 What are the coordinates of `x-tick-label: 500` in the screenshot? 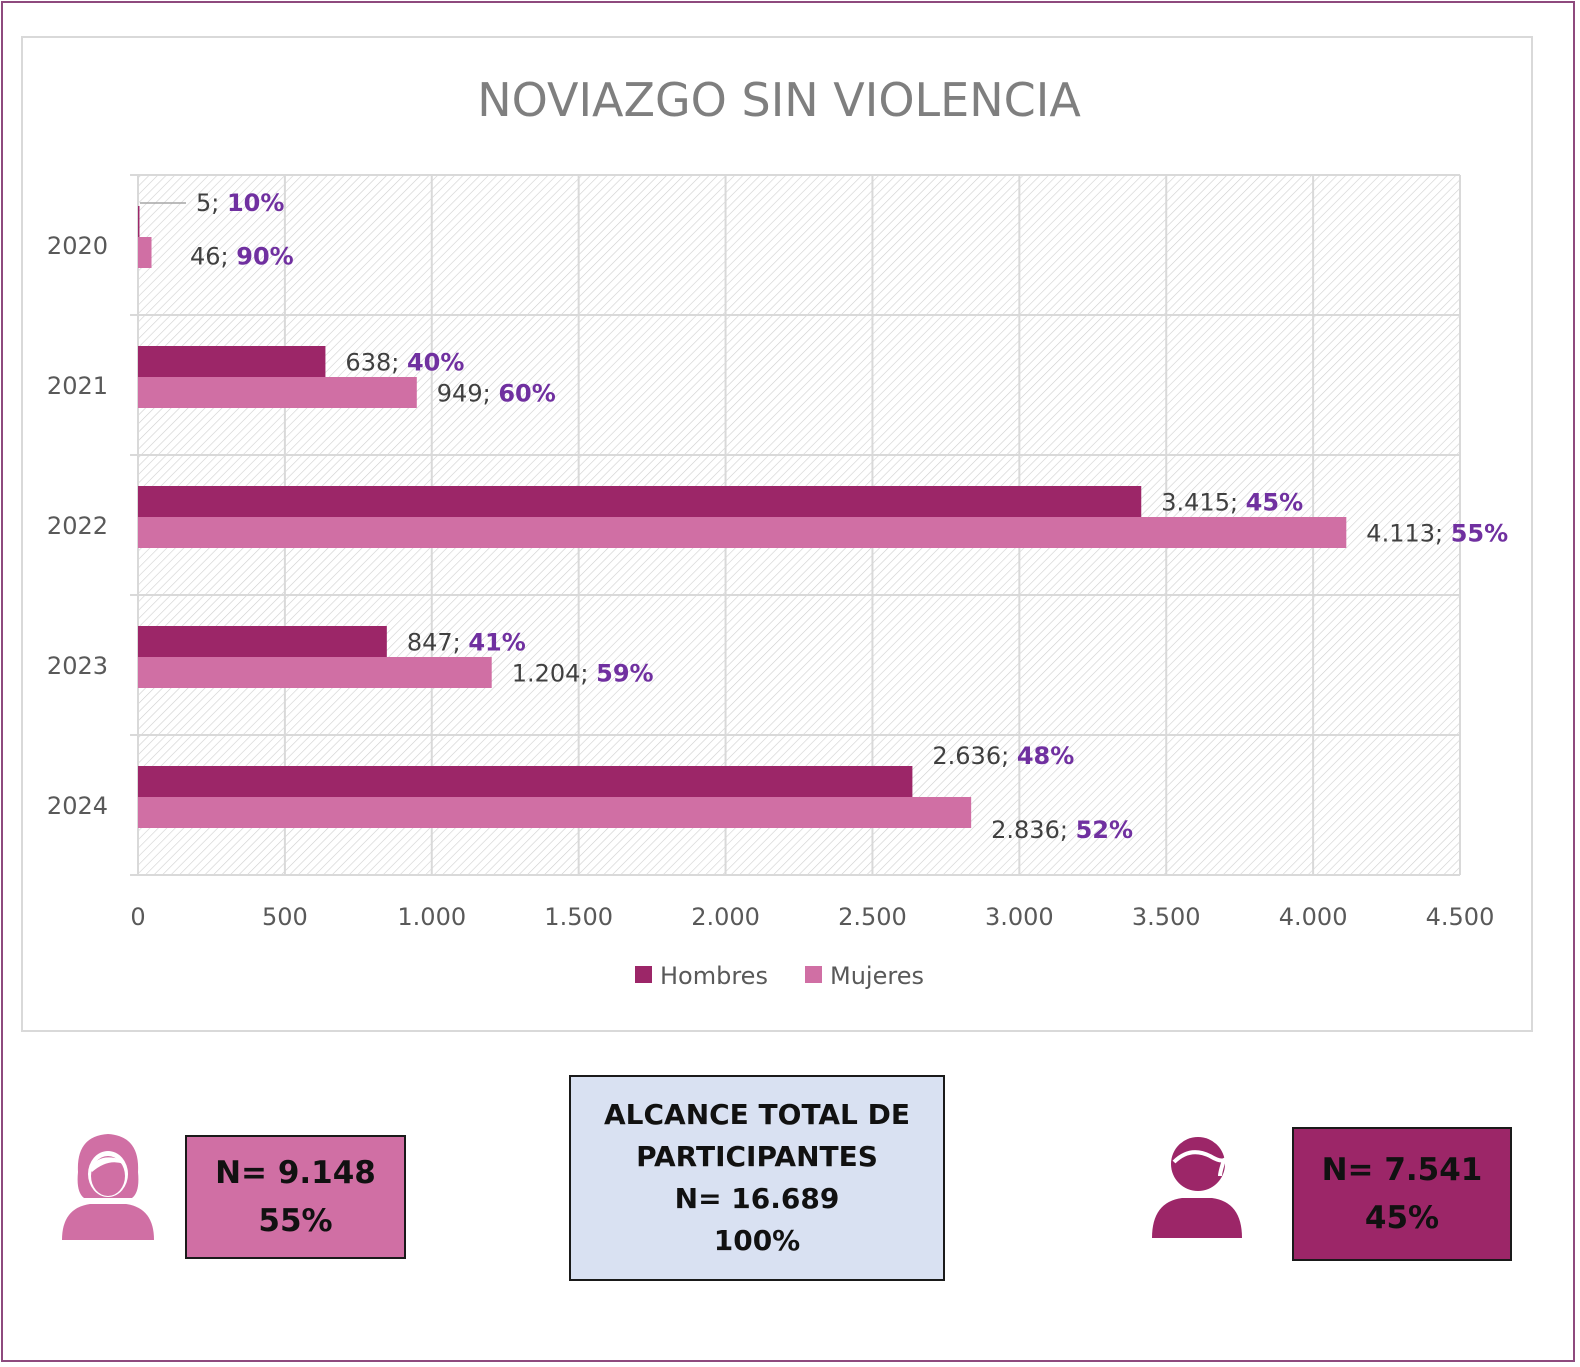 It's located at (285, 917).